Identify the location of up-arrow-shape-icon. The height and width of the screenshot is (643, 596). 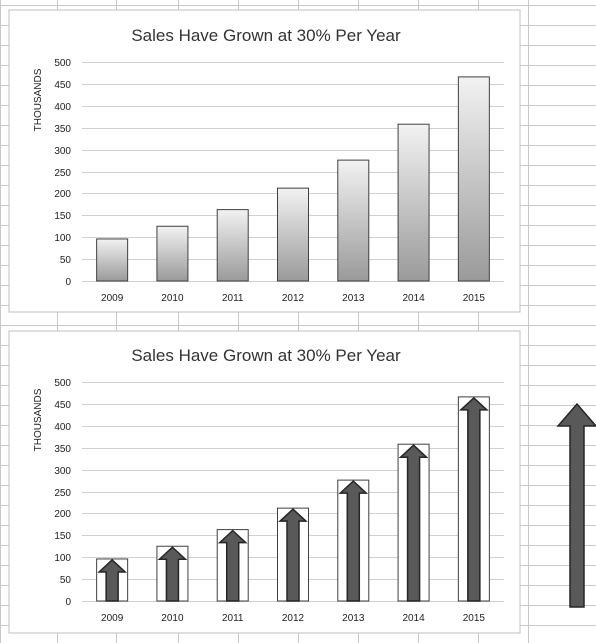
(576, 505).